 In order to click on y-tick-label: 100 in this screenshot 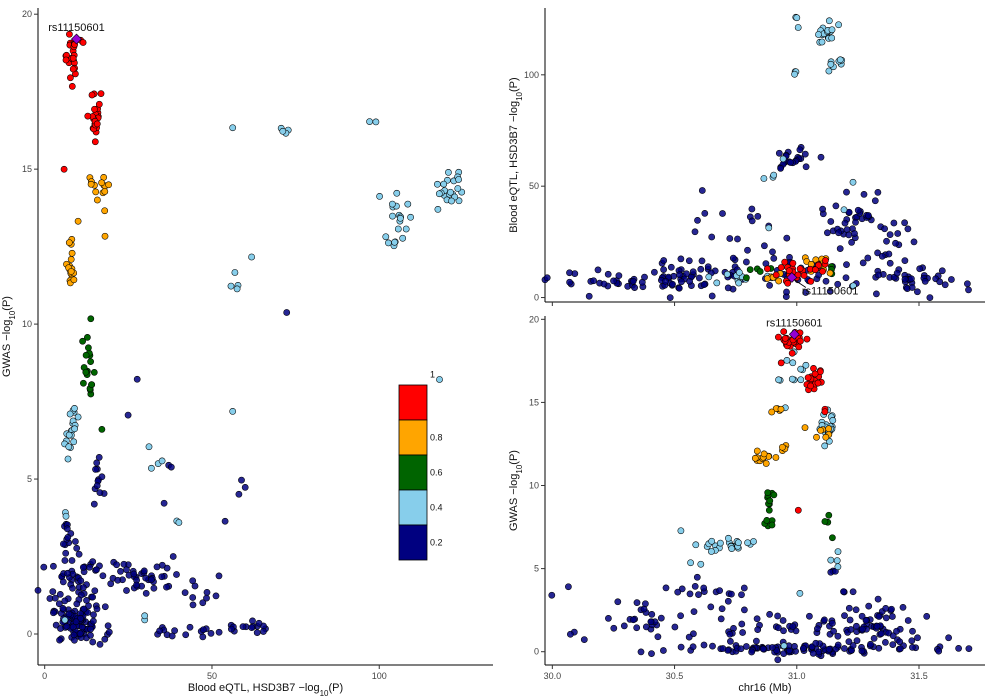, I will do `click(531, 75)`.